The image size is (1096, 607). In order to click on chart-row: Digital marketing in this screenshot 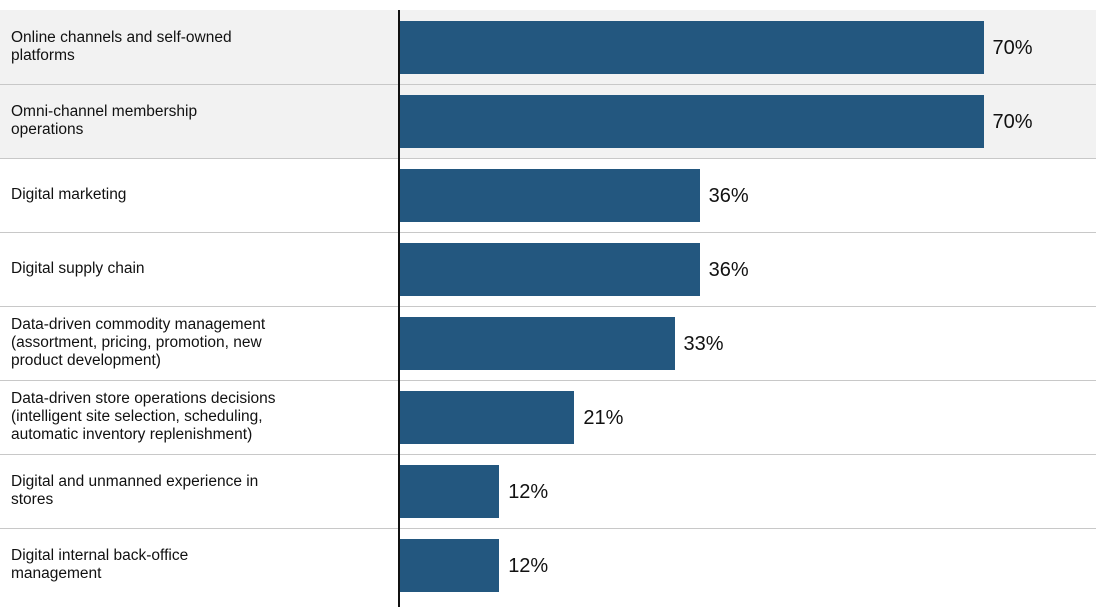, I will do `click(548, 195)`.